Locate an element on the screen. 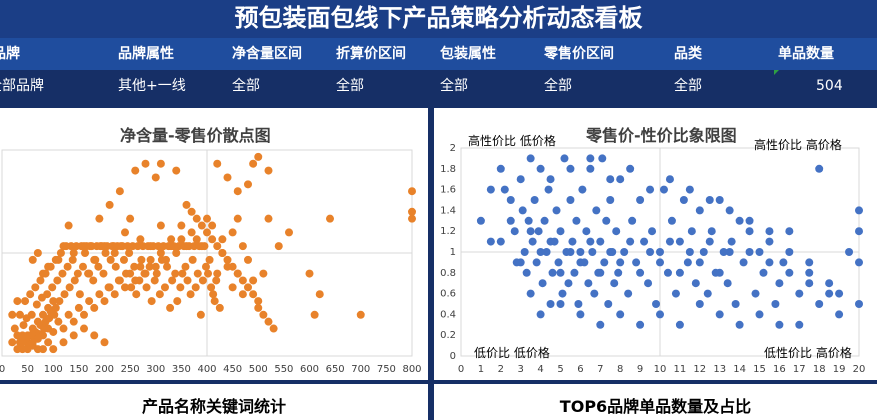 This screenshot has height=420, width=877. keyword-stats-title: 产品名称关键词统计 is located at coordinates (214, 402).